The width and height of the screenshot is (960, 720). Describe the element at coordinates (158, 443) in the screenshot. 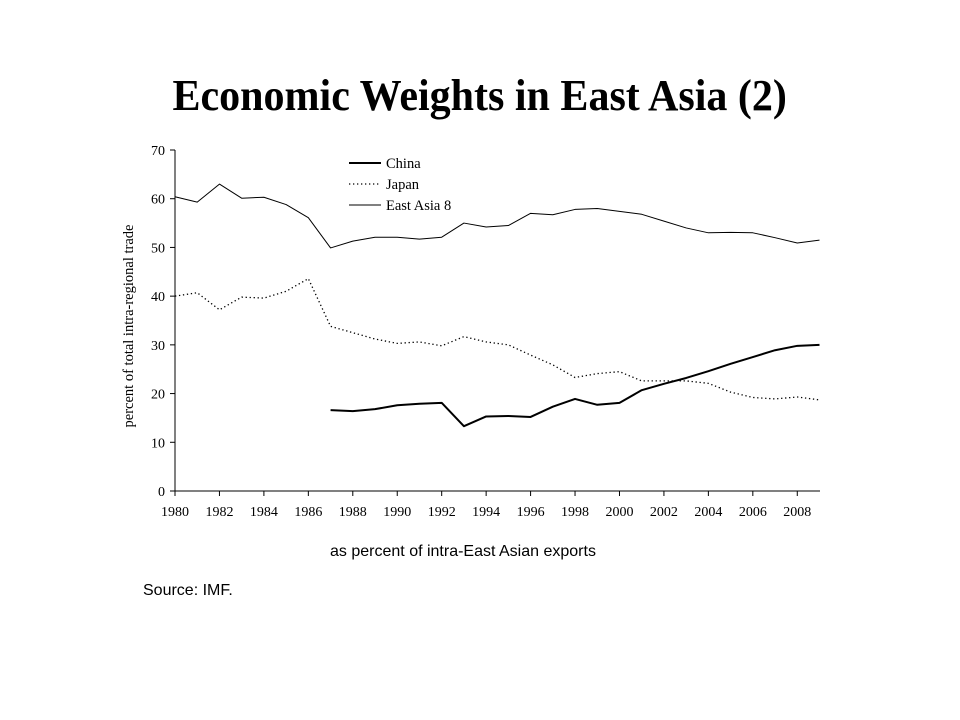

I see `y-tick-label: 10` at that location.